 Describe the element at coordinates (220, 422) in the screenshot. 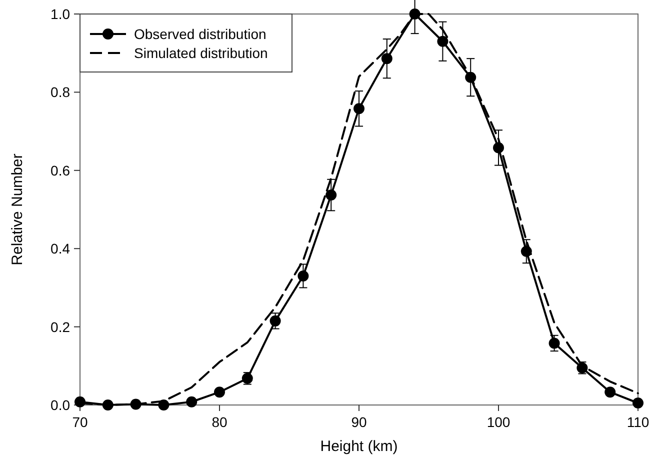

I see `x-tick-label: 80` at that location.